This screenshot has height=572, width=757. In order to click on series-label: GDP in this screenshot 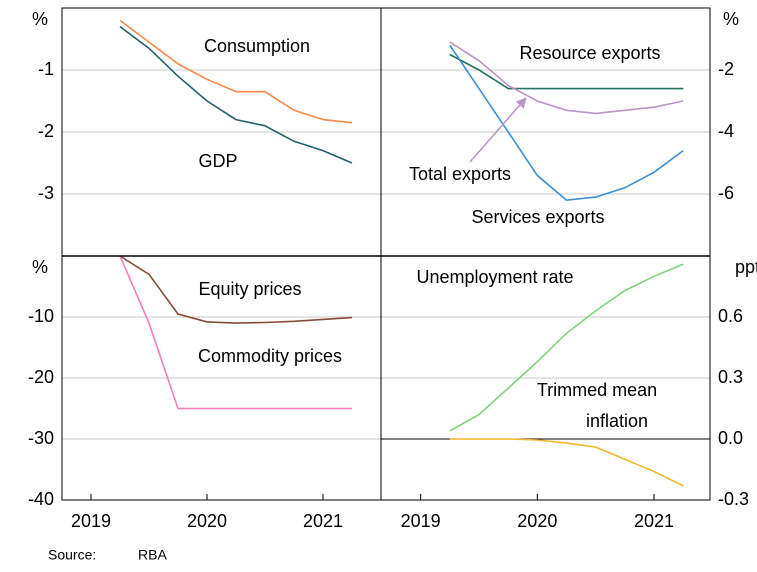, I will do `click(217, 161)`.